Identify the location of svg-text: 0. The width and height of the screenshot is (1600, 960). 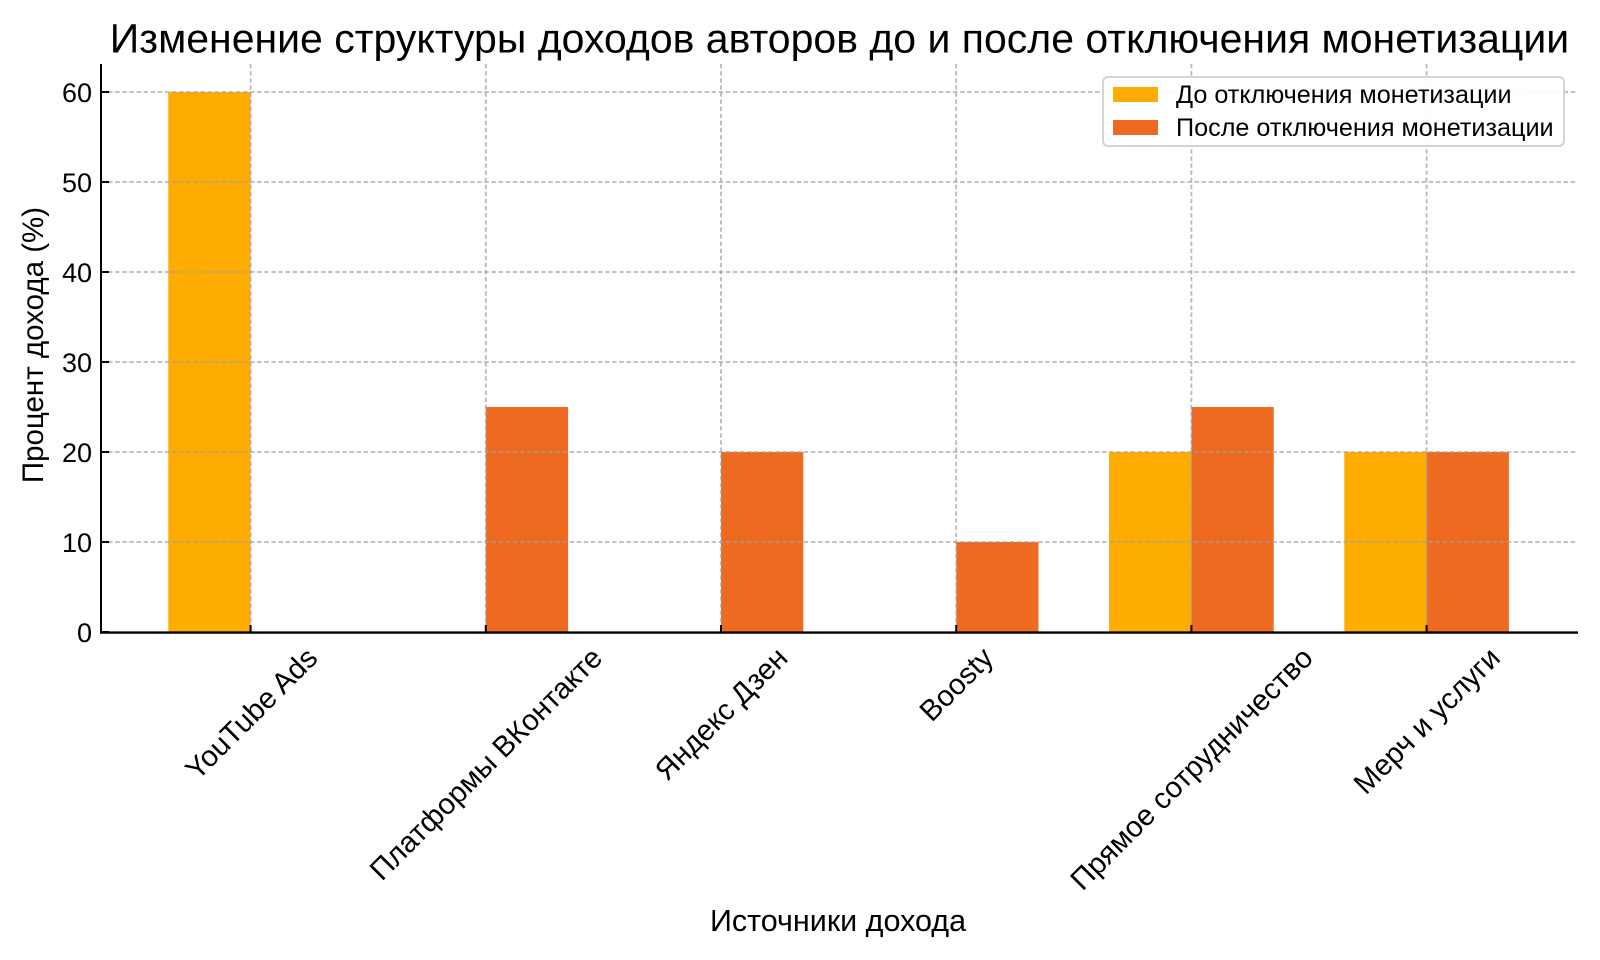
(84, 633).